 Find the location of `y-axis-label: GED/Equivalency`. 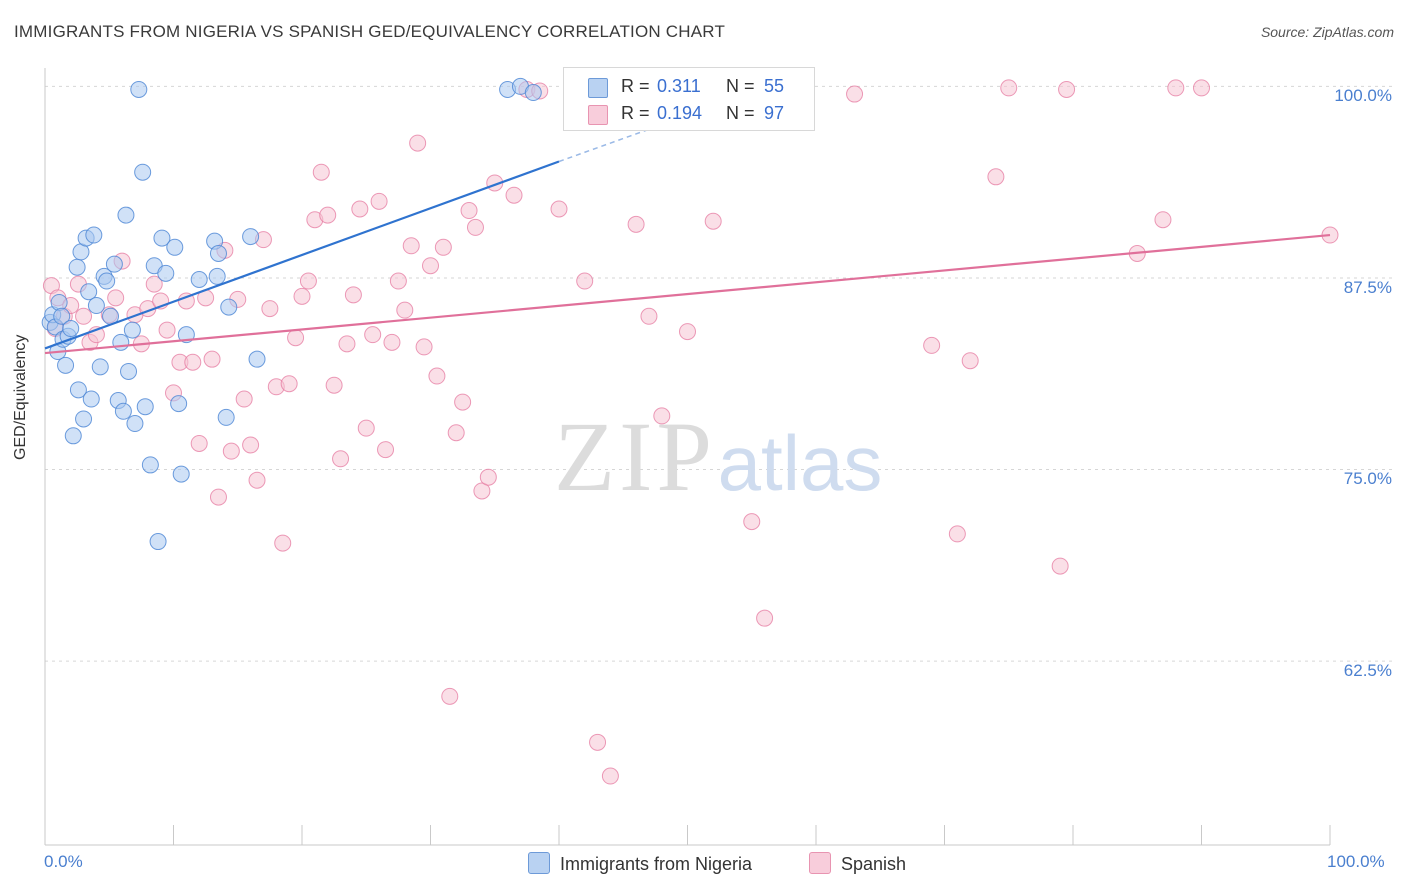

y-axis-label: GED/Equivalency is located at coordinates (20, 397).